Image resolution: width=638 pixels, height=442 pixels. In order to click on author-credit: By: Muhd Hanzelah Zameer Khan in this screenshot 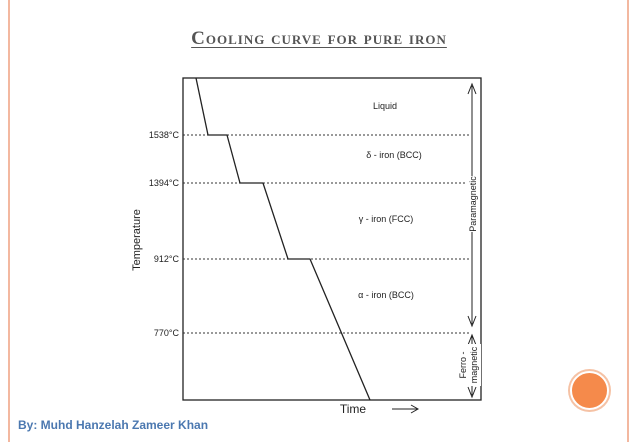, I will do `click(113, 425)`.